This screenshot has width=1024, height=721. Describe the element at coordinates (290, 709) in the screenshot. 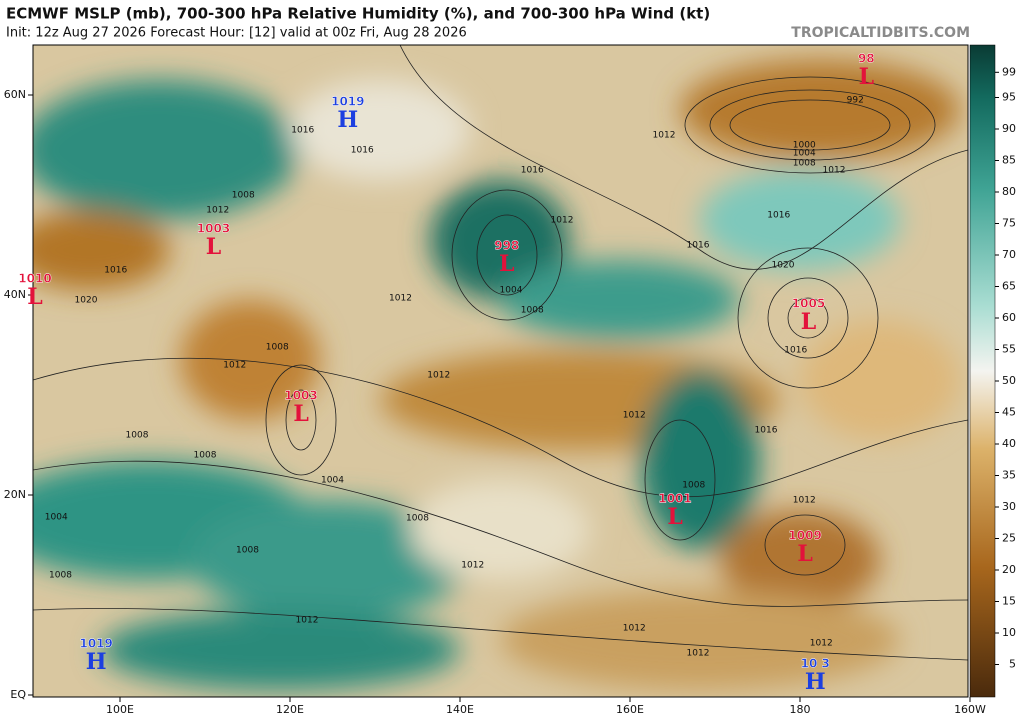

I see `lon-label: 120E` at that location.